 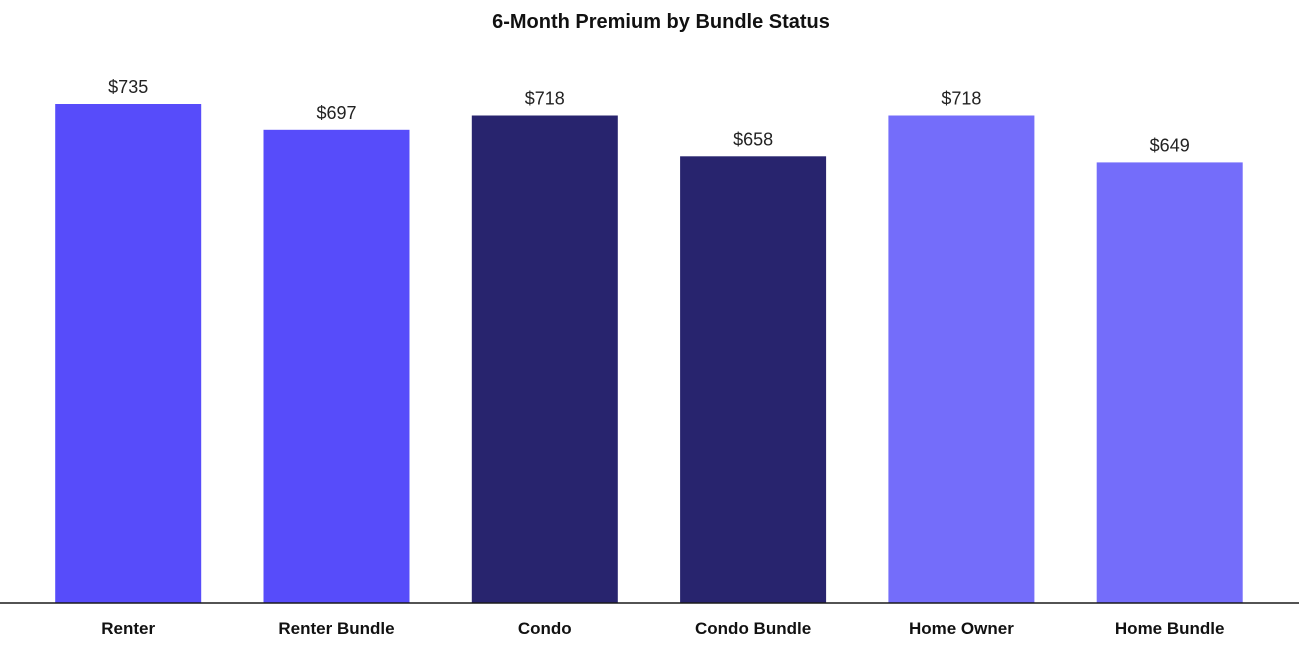 What do you see at coordinates (128, 628) in the screenshot?
I see `category-label: Renter` at bounding box center [128, 628].